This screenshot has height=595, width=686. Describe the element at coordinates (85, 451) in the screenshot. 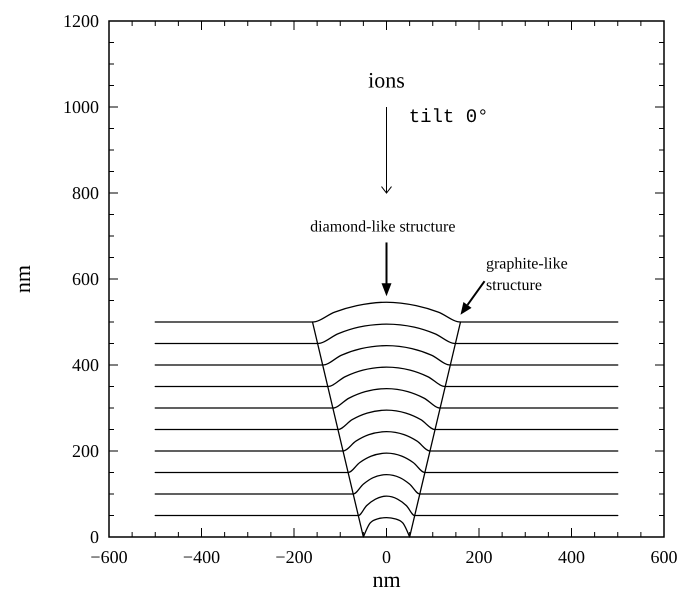

I see `y-tick-label: 200` at that location.